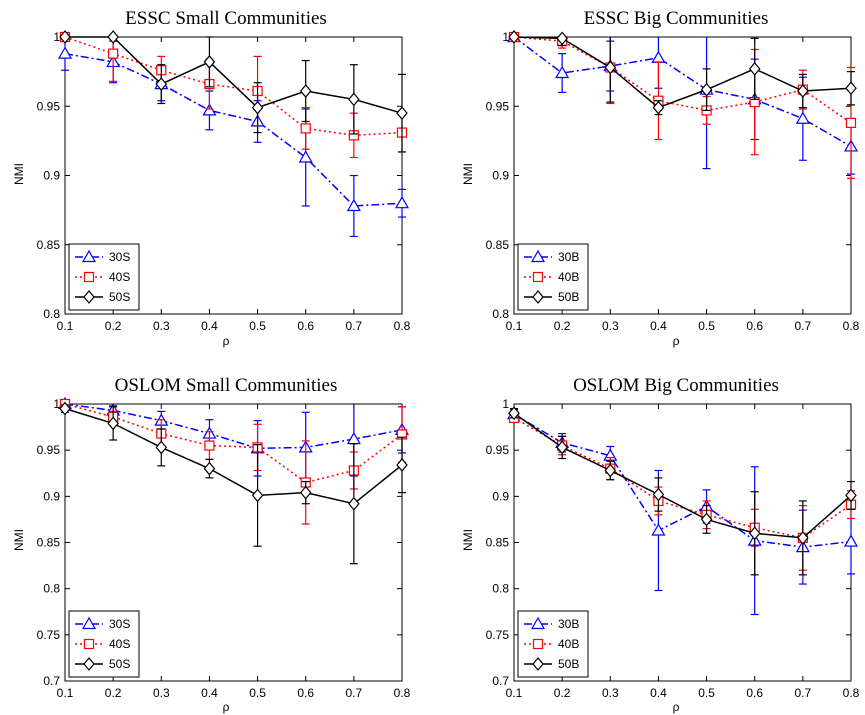 The image size is (865, 715). What do you see at coordinates (676, 385) in the screenshot?
I see `panel-title: OSLOM Big Communities` at bounding box center [676, 385].